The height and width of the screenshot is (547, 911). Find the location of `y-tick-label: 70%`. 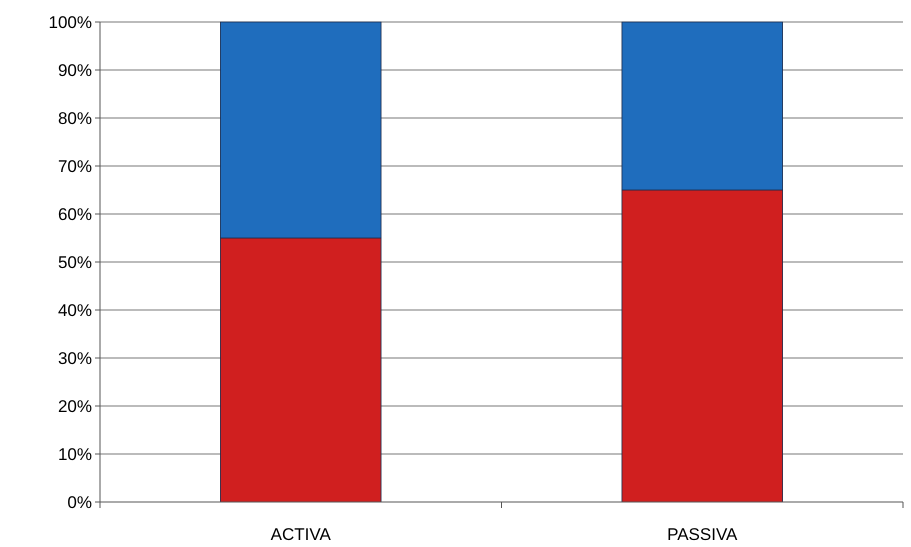

y-tick-label: 70% is located at coordinates (75, 166).